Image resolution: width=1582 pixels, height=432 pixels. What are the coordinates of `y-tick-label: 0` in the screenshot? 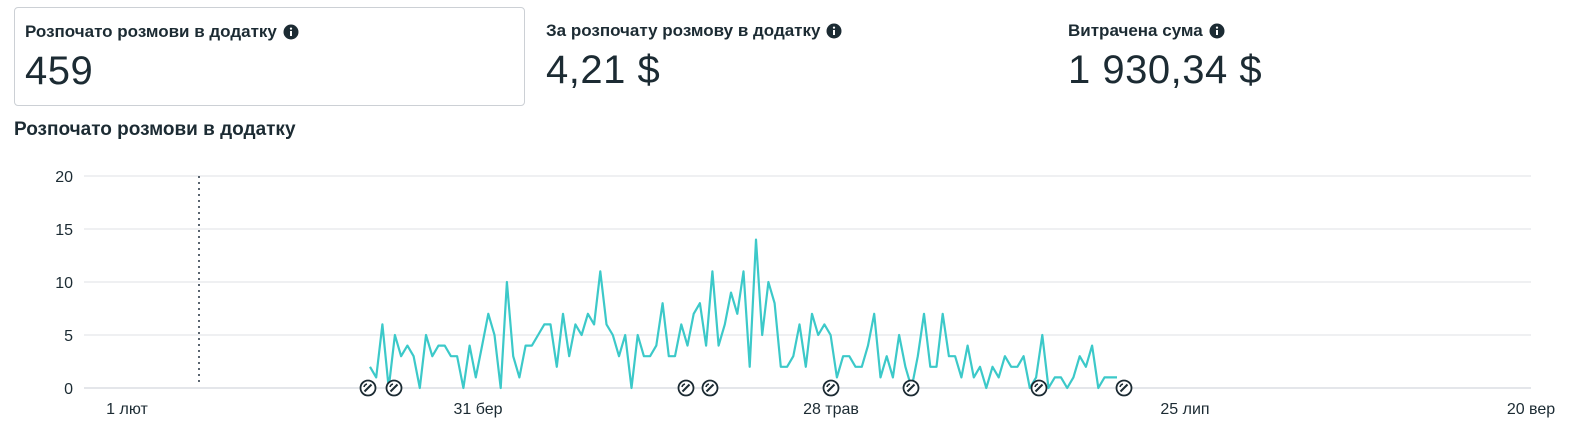 It's located at (68, 389).